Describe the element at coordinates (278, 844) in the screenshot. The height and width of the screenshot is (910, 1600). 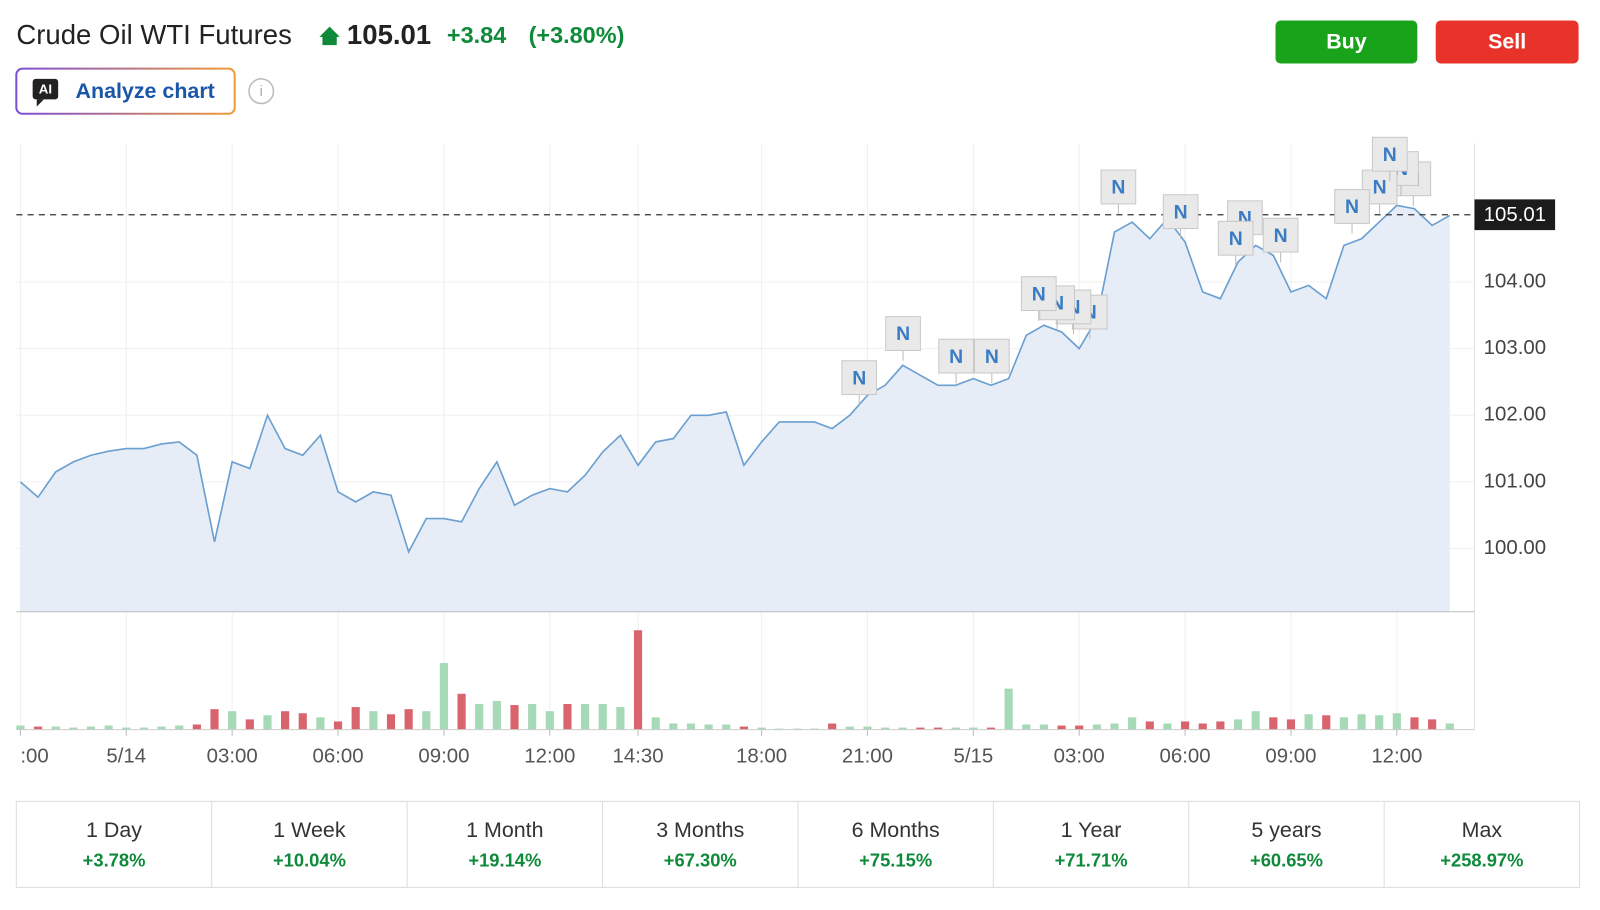
I see `period-cell: 1 Week +10.04%` at that location.